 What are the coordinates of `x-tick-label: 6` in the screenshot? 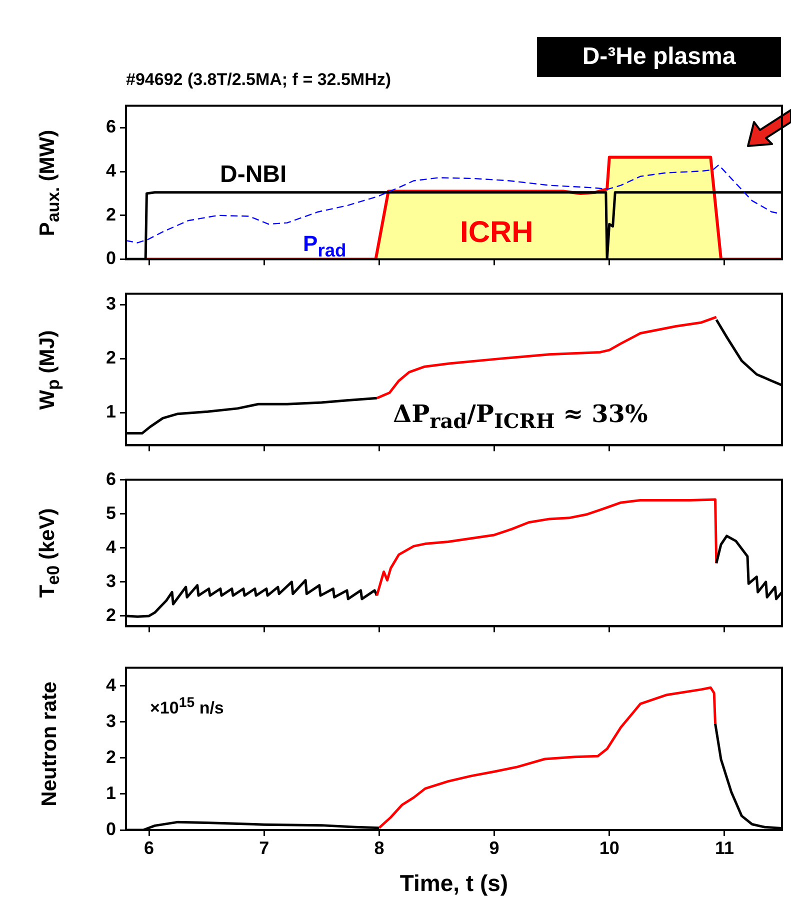 It's located at (149, 848).